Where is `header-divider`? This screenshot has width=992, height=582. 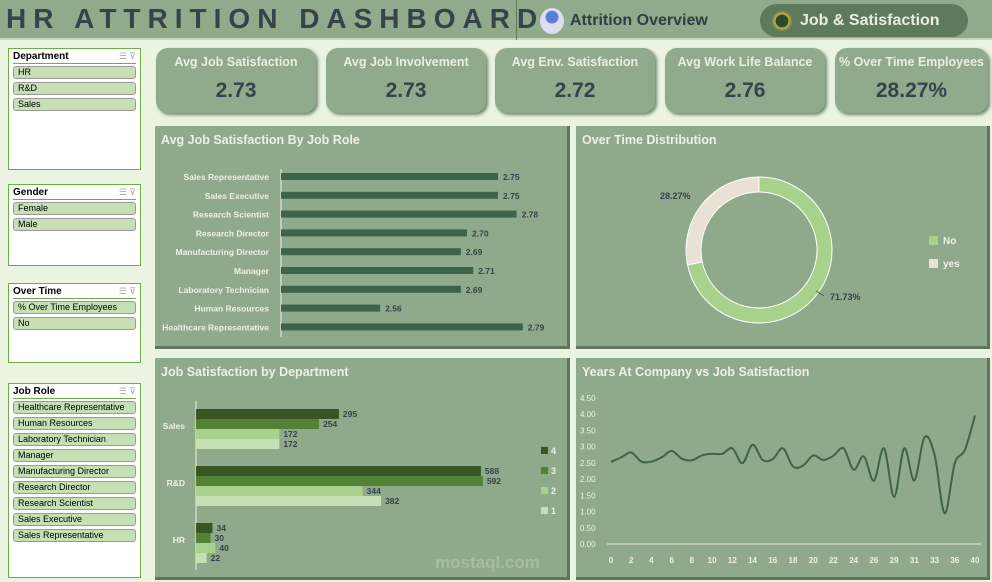 header-divider is located at coordinates (516, 20).